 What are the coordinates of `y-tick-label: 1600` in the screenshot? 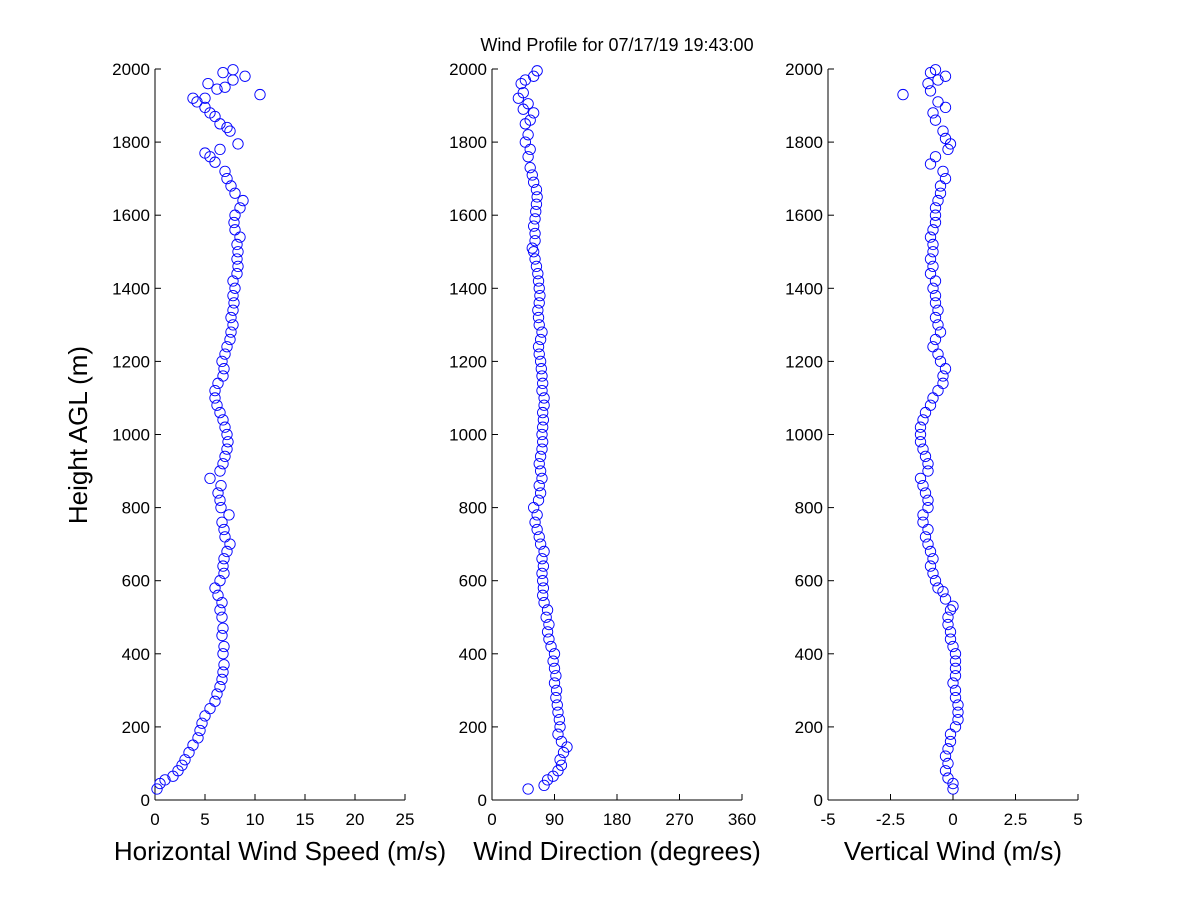 It's located at (131, 215).